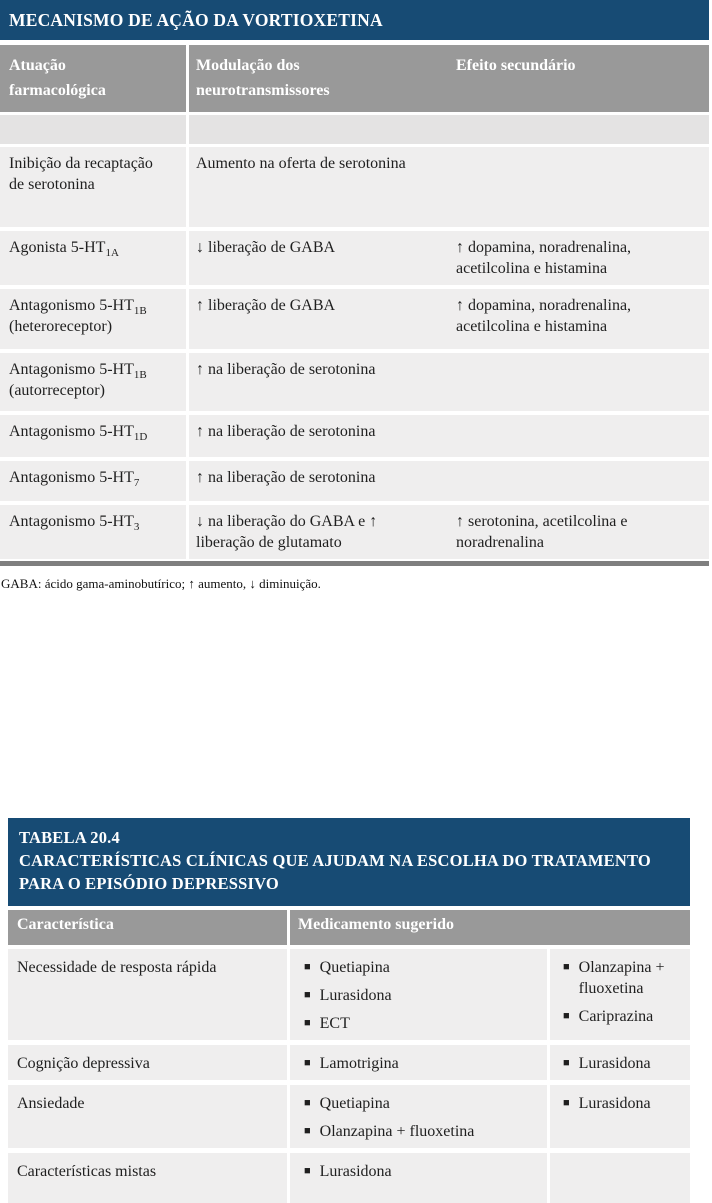 This screenshot has width=712, height=1203. I want to click on table1-empty-spacer-row, so click(354, 129).